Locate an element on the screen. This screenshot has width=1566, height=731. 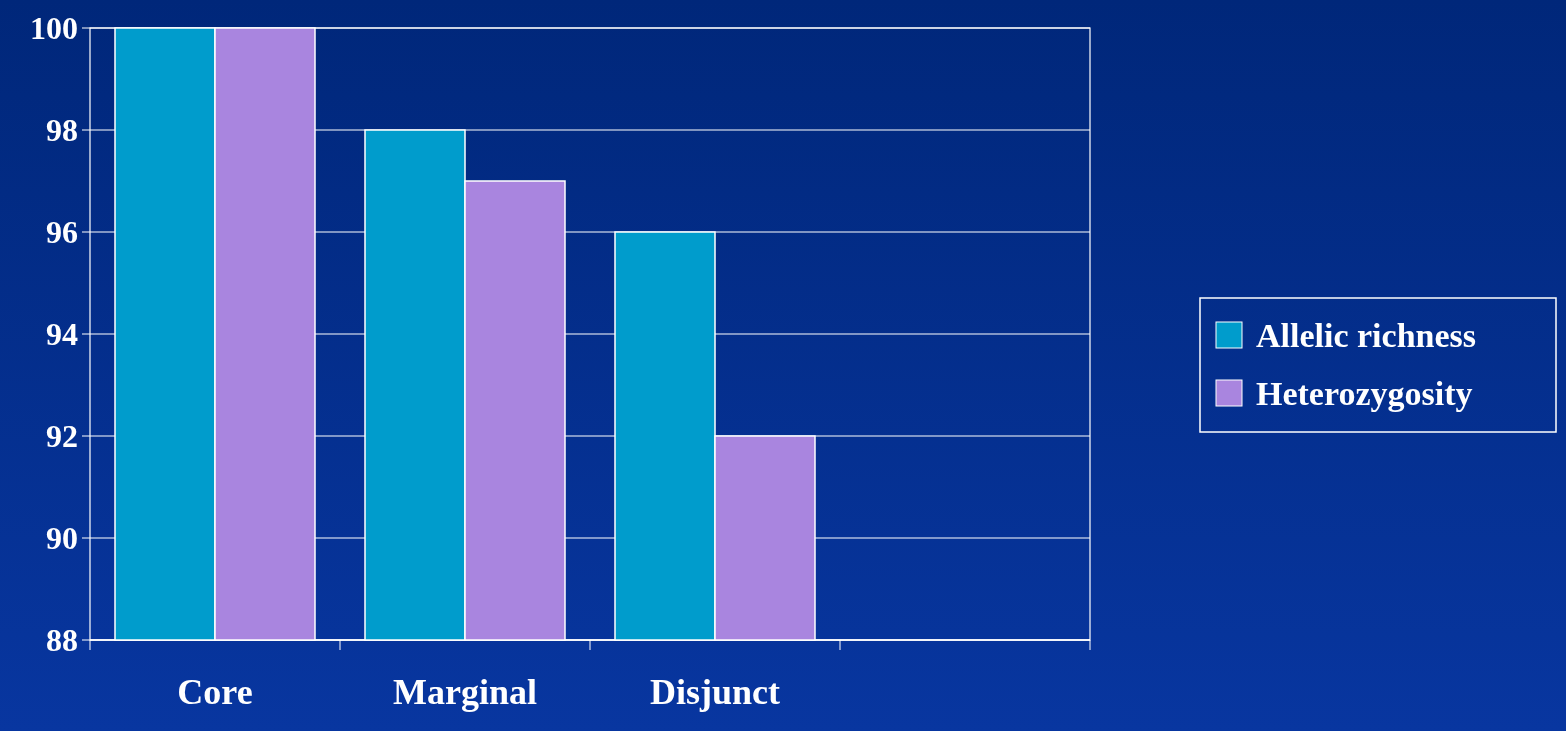
y-tick-label: 92 is located at coordinates (62, 436).